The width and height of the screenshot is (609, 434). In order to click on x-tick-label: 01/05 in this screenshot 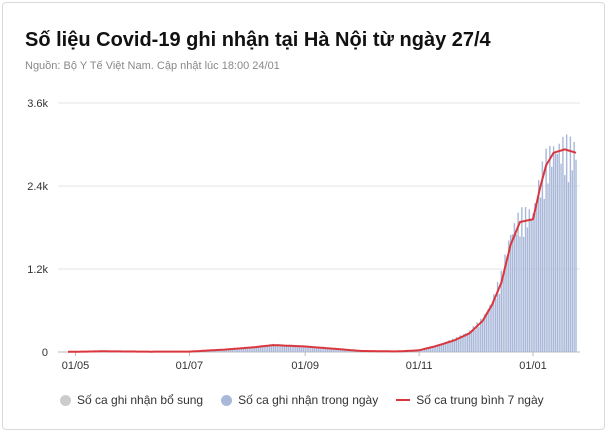, I will do `click(76, 366)`.